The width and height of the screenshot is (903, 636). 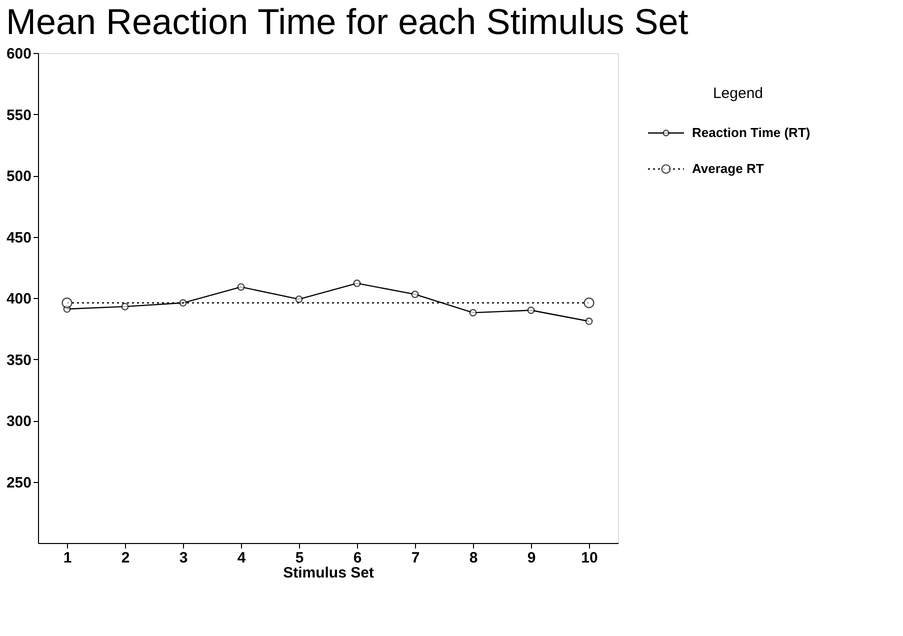 I want to click on x-tick-label: 8, so click(x=473, y=558).